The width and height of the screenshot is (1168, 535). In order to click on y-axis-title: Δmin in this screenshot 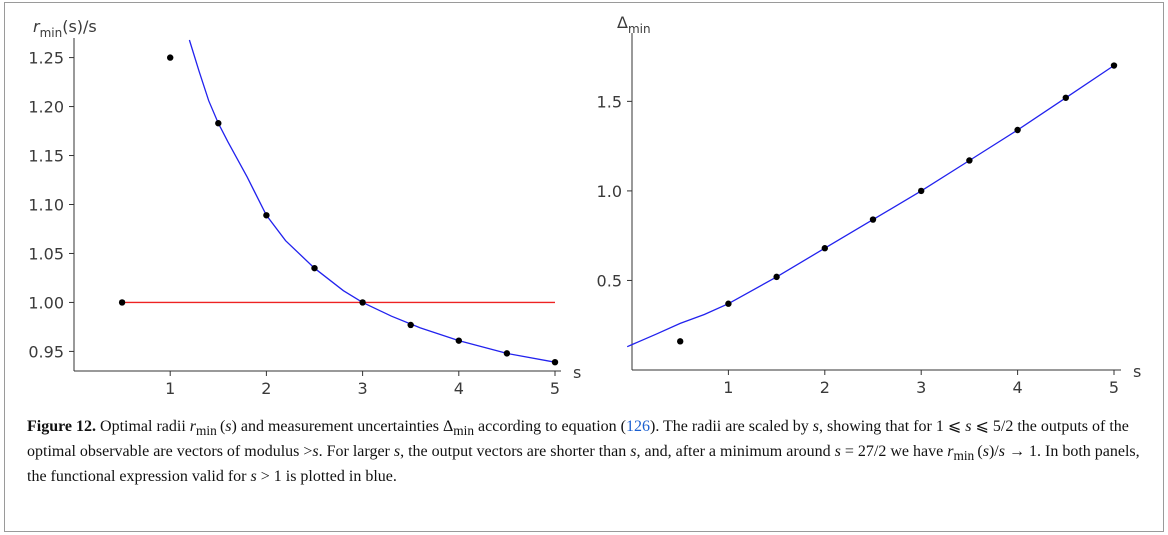, I will do `click(634, 24)`.